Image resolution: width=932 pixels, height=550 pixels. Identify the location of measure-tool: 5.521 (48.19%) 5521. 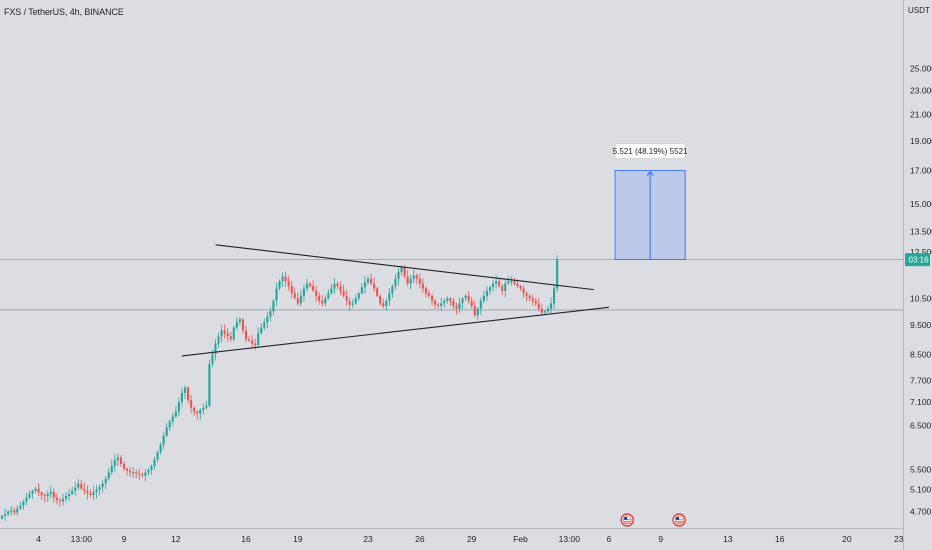
(650, 202).